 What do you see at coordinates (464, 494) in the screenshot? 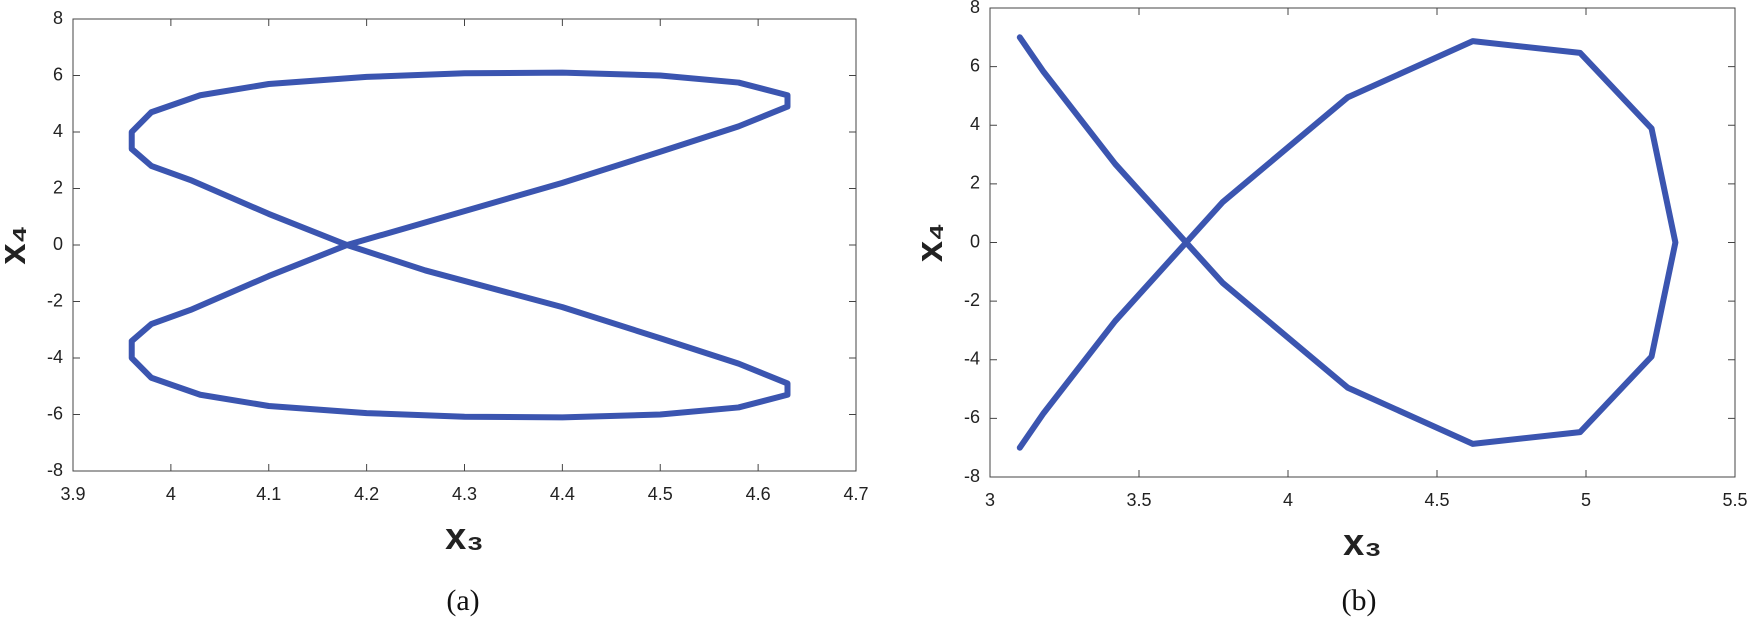
I see `x-tick-label: 4.3` at bounding box center [464, 494].